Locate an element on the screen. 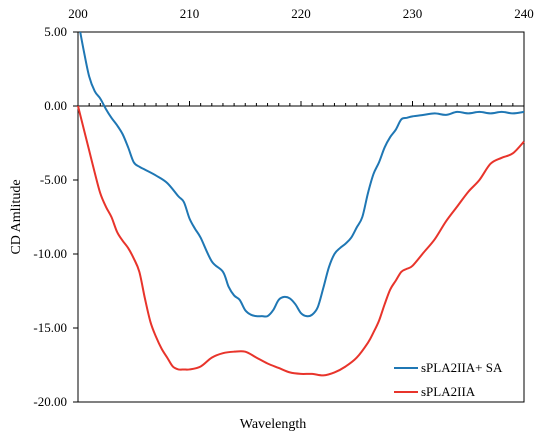  legend: sPLA2IIA+ SA sPLA2IIA is located at coordinates (448, 379).